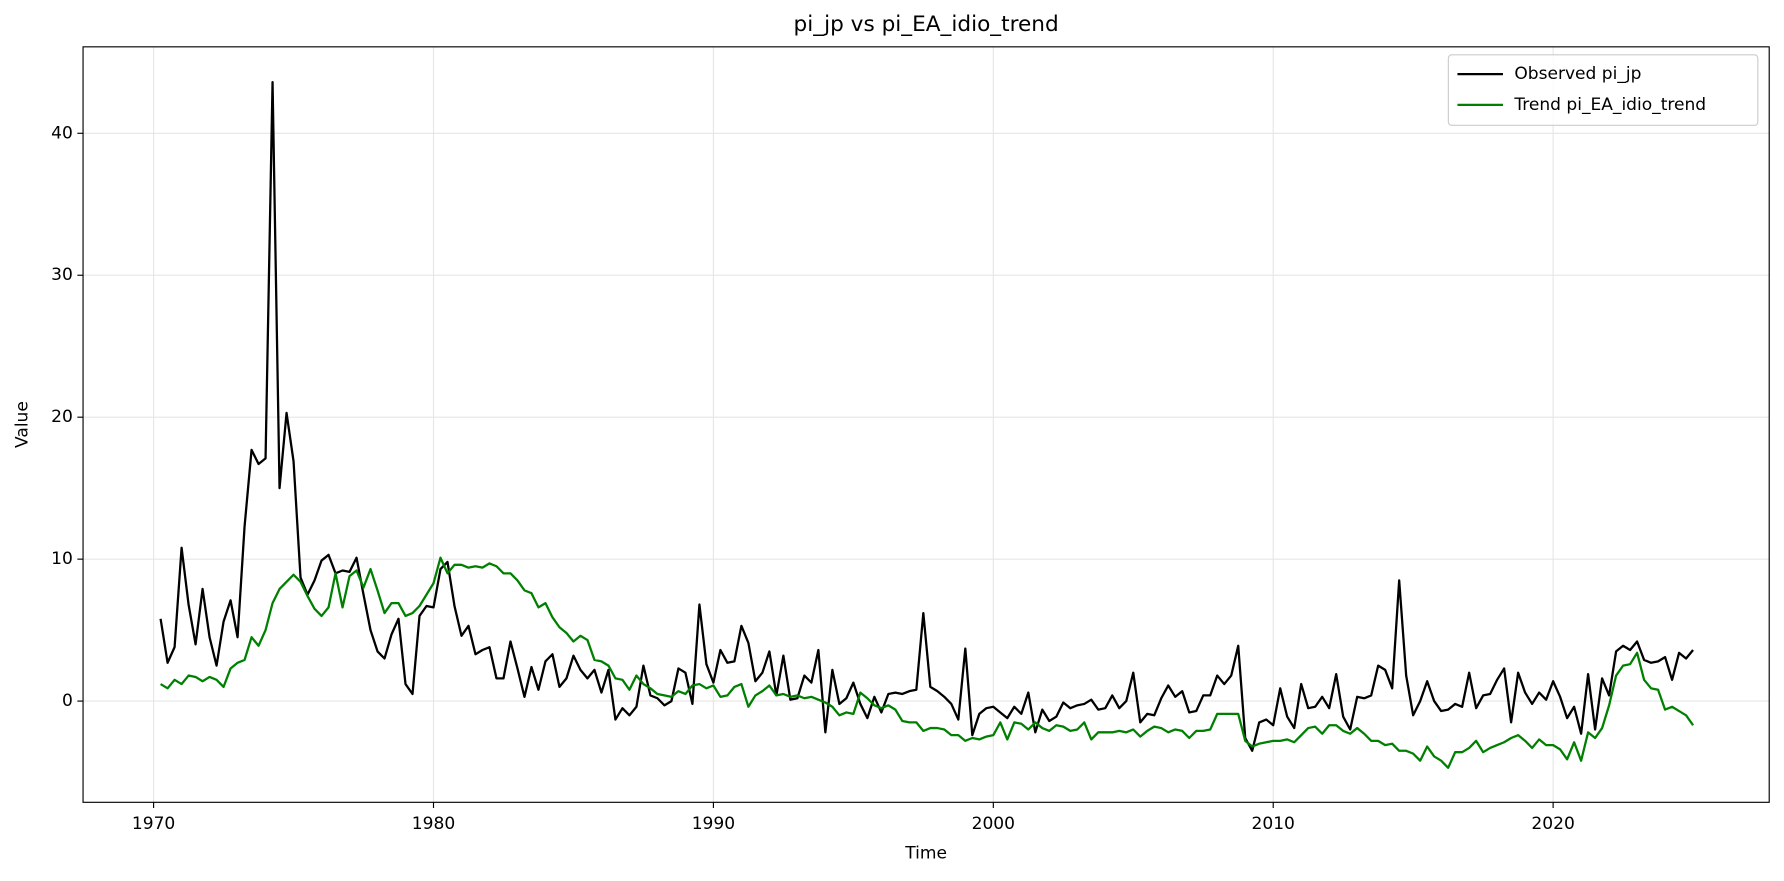 The height and width of the screenshot is (881, 1784). Describe the element at coordinates (23, 424) in the screenshot. I see `y-axis-label: Value` at that location.